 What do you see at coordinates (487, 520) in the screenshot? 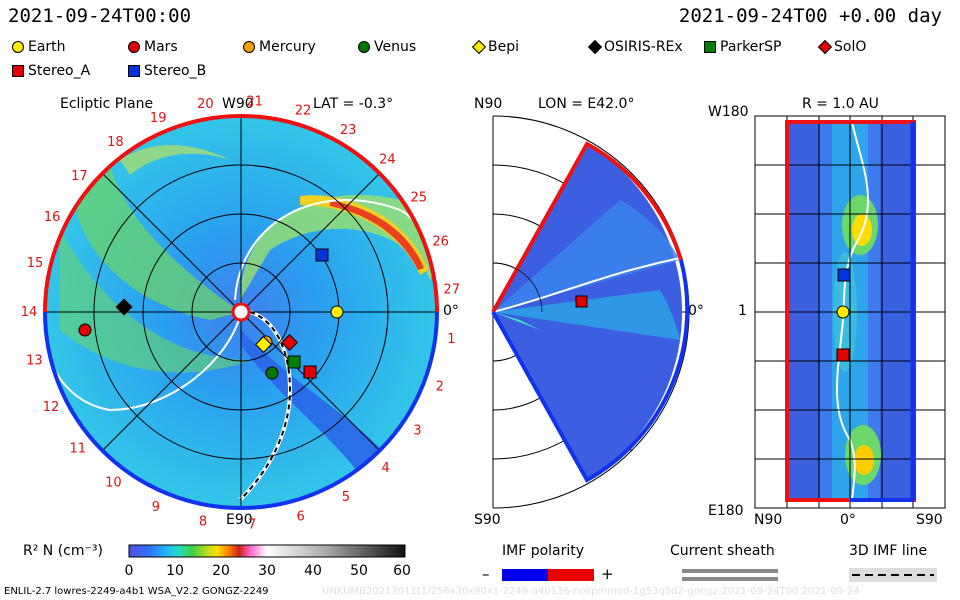
I see `meridional-bottom-label: S90` at bounding box center [487, 520].